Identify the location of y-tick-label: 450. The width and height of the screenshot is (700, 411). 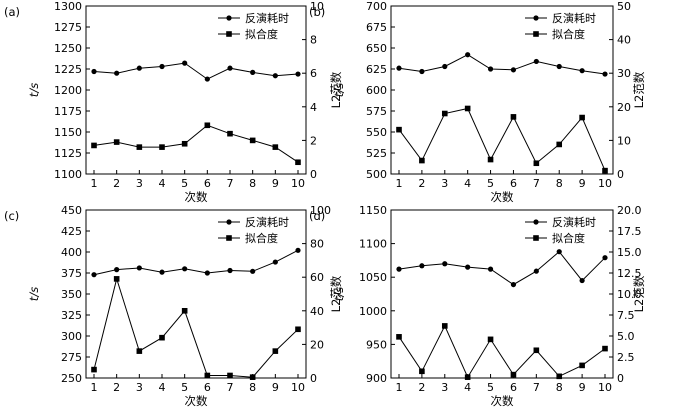
(71, 210).